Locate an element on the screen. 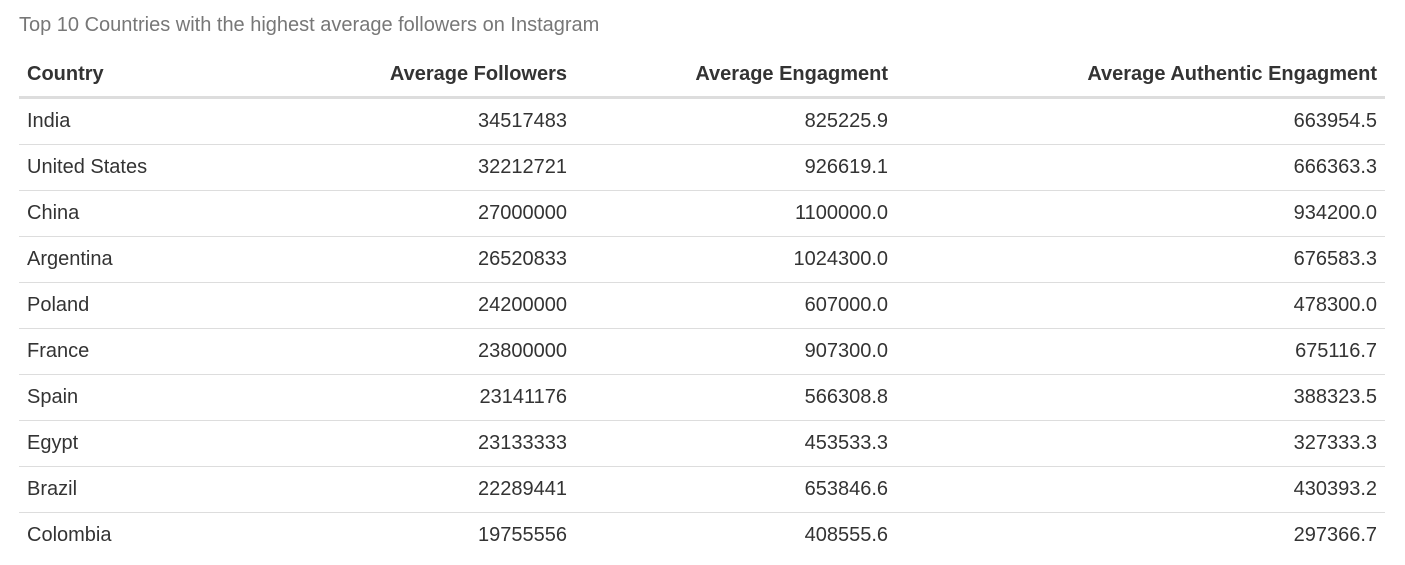 The image size is (1405, 565). average-authentic-engagement-cell: 430393.2 is located at coordinates (1140, 489).